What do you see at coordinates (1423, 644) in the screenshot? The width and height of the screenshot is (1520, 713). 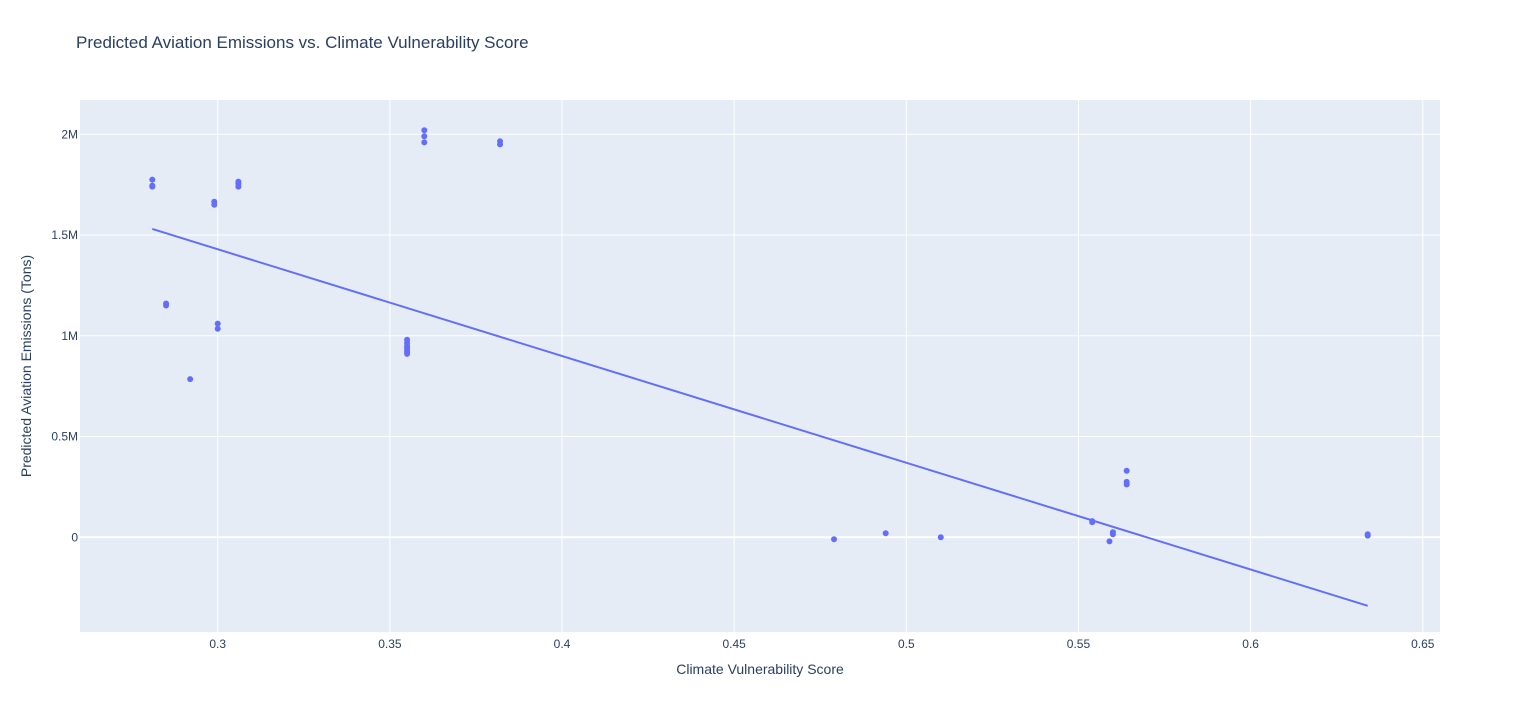 I see `x-tick-label: 0.65` at bounding box center [1423, 644].